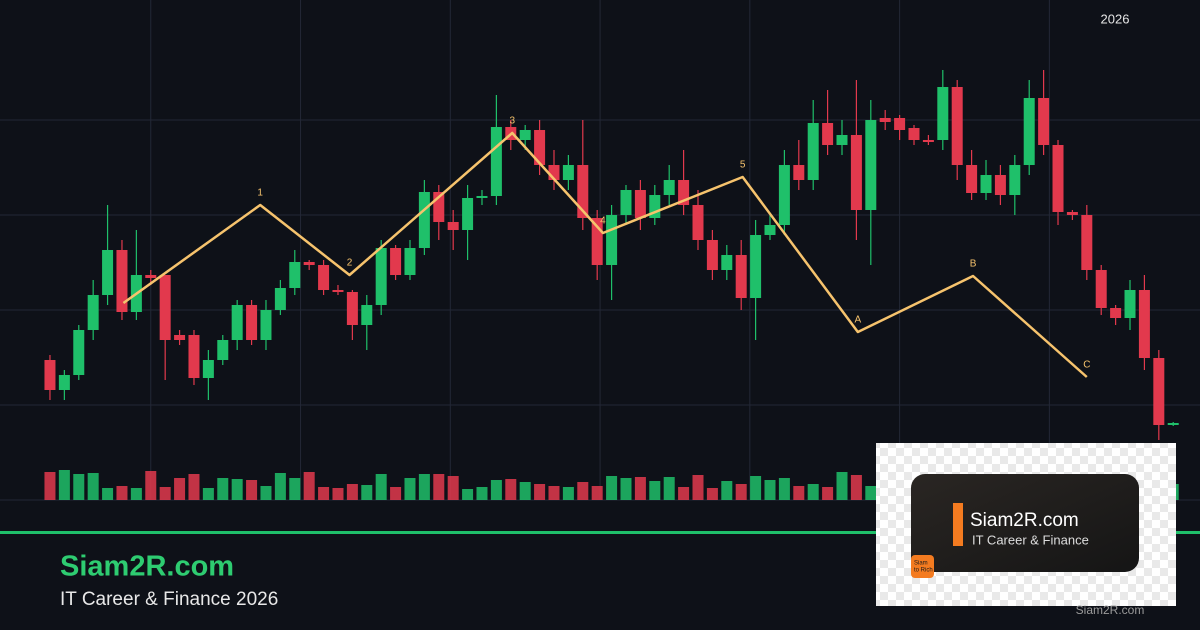  Describe the element at coordinates (147, 567) in the screenshot. I see `footer-title: Siam2R.com` at that location.